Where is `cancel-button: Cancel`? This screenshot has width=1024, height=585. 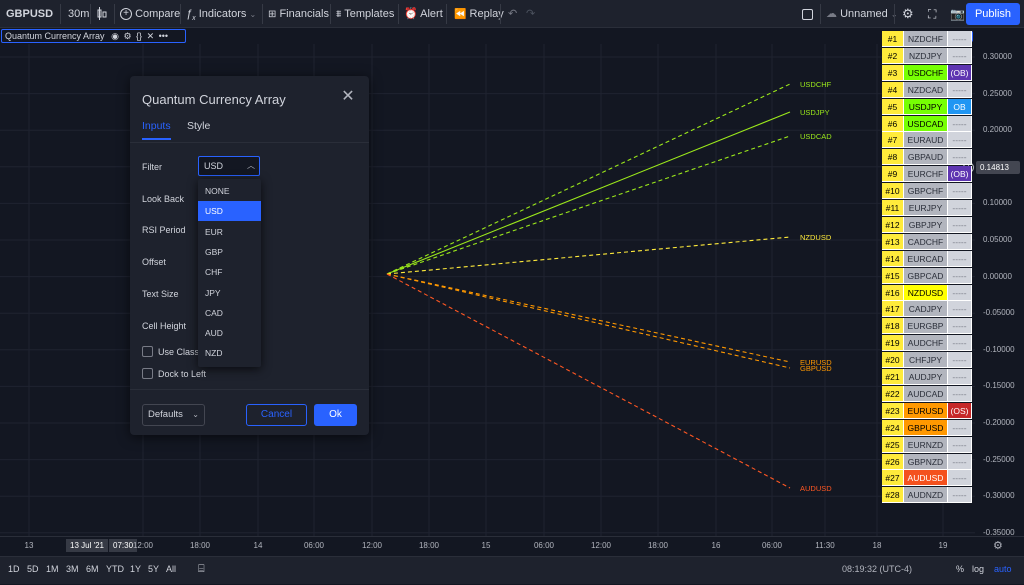
cancel-button: Cancel is located at coordinates (276, 415).